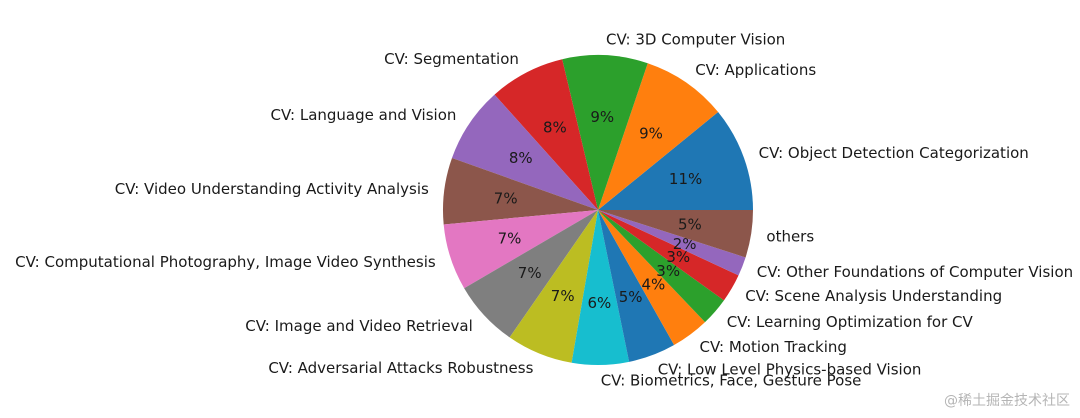  I want to click on pie-slice-category-label: CV: Segmentation, so click(451, 59).